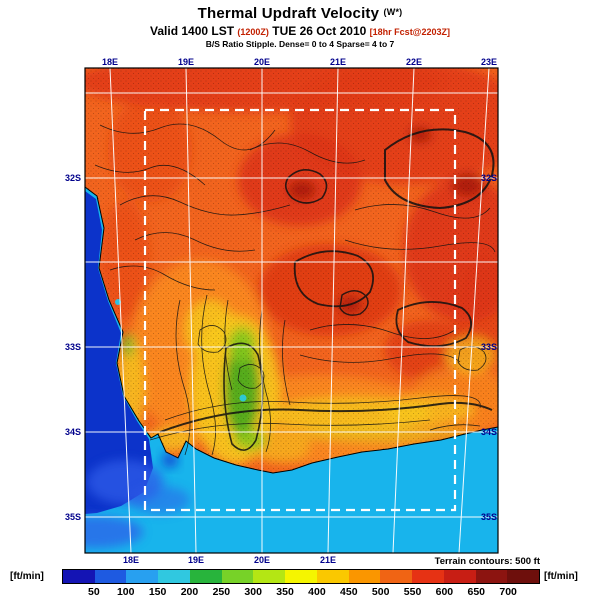 The height and width of the screenshot is (600, 600). I want to click on lon-label-top: 19E, so click(186, 62).